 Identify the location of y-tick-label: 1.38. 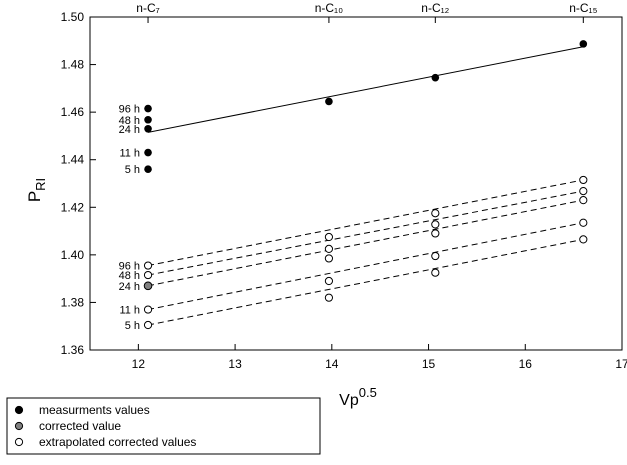
(73, 302).